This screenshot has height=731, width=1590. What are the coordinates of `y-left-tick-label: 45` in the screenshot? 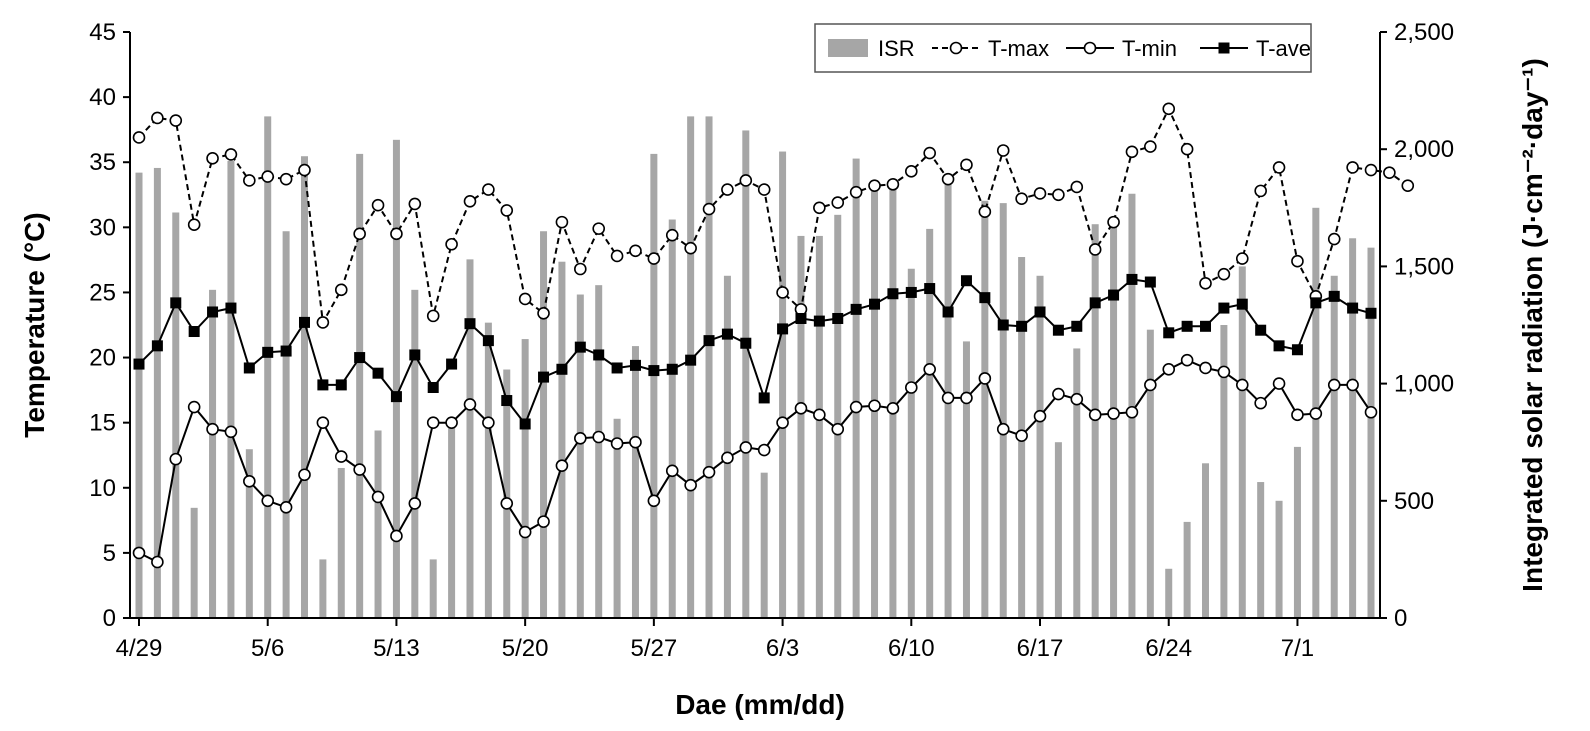 It's located at (102, 32).